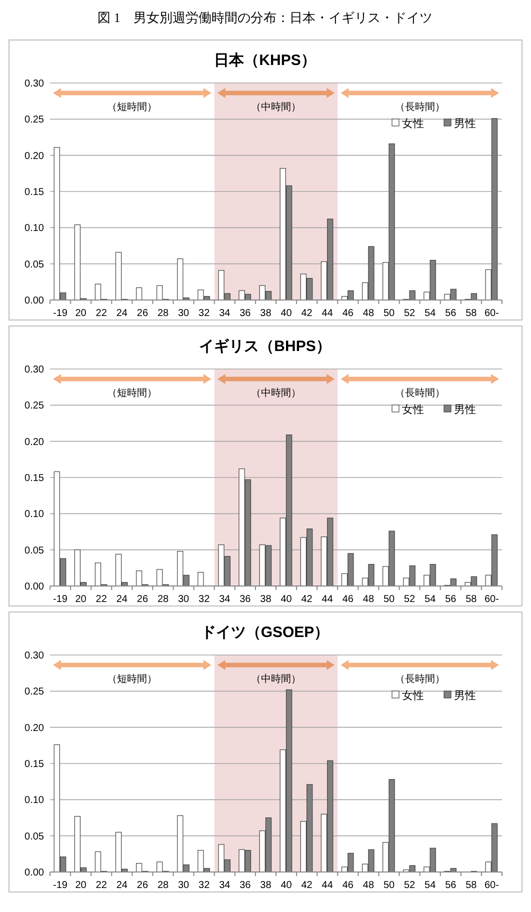 The image size is (531, 912). Describe the element at coordinates (265, 346) in the screenshot. I see `chart-title: イギリス（BHPS）` at that location.